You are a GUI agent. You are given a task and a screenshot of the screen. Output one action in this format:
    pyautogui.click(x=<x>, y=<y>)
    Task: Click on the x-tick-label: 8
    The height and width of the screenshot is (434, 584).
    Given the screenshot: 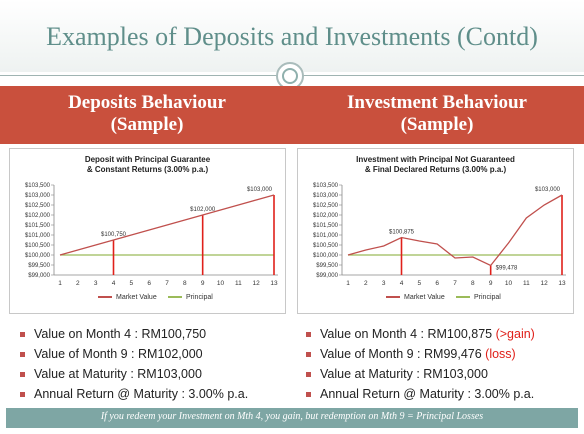 What is the action you would take?
    pyautogui.click(x=473, y=283)
    